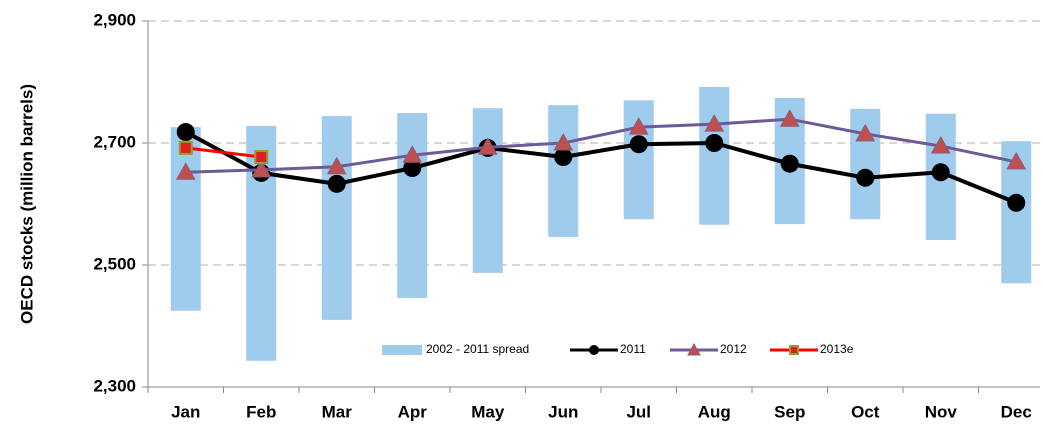  I want to click on x-tick-label: Jan, so click(185, 411).